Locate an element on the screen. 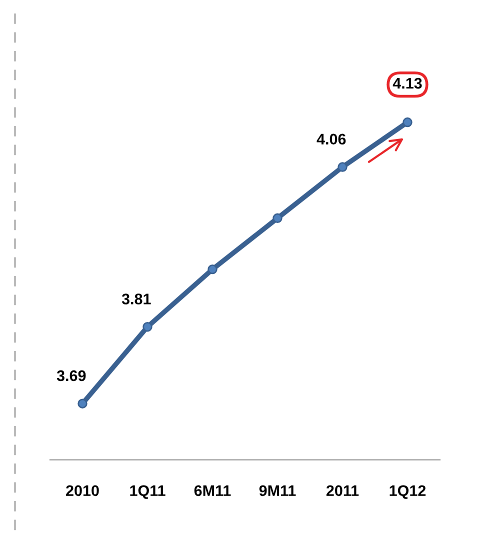  x-tick-label: 2010 is located at coordinates (82, 490).